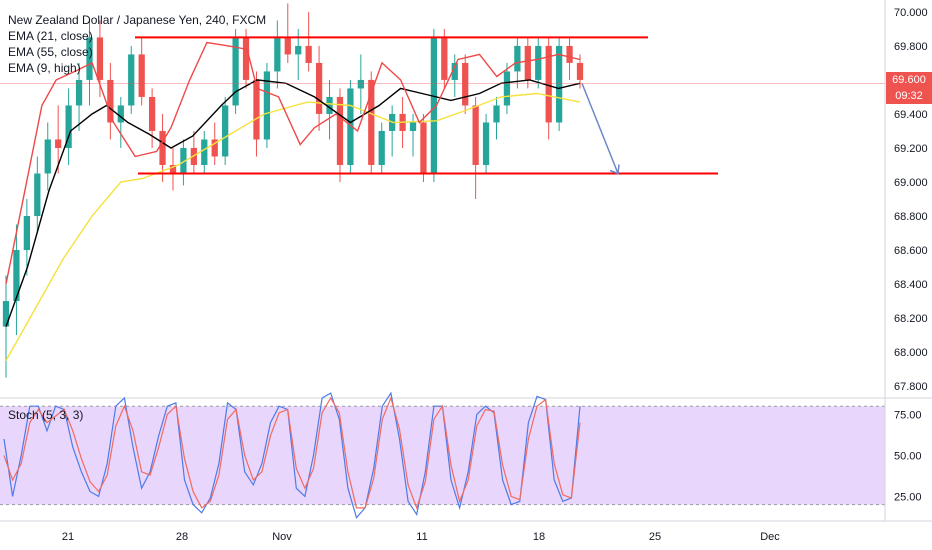  Describe the element at coordinates (911, 387) in the screenshot. I see `price-tick-label: 67.800` at that location.